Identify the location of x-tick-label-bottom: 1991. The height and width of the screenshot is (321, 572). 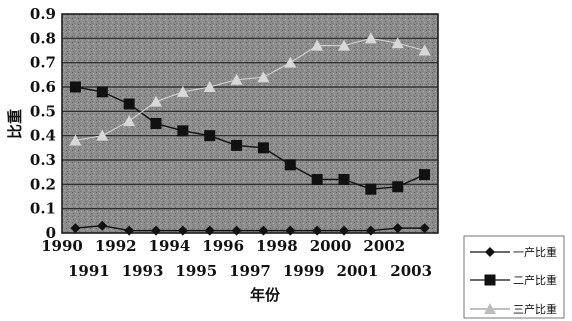
(89, 271).